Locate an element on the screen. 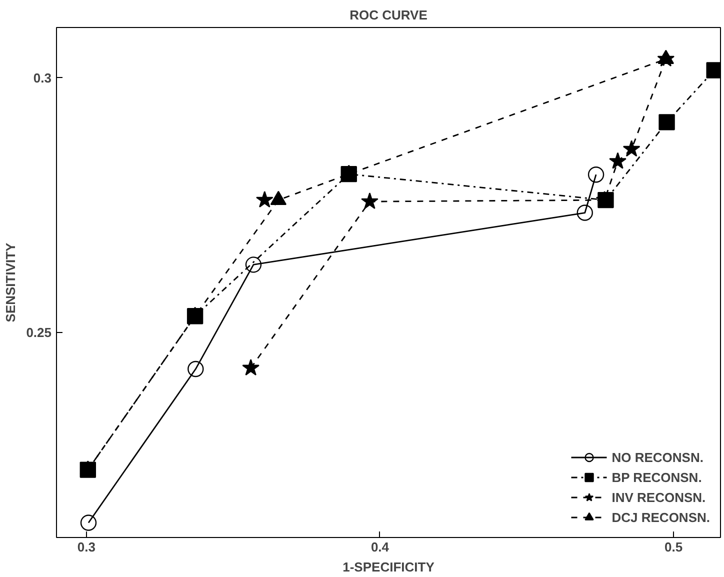 The height and width of the screenshot is (577, 724). legend-label: NO RECONSN. is located at coordinates (658, 457).